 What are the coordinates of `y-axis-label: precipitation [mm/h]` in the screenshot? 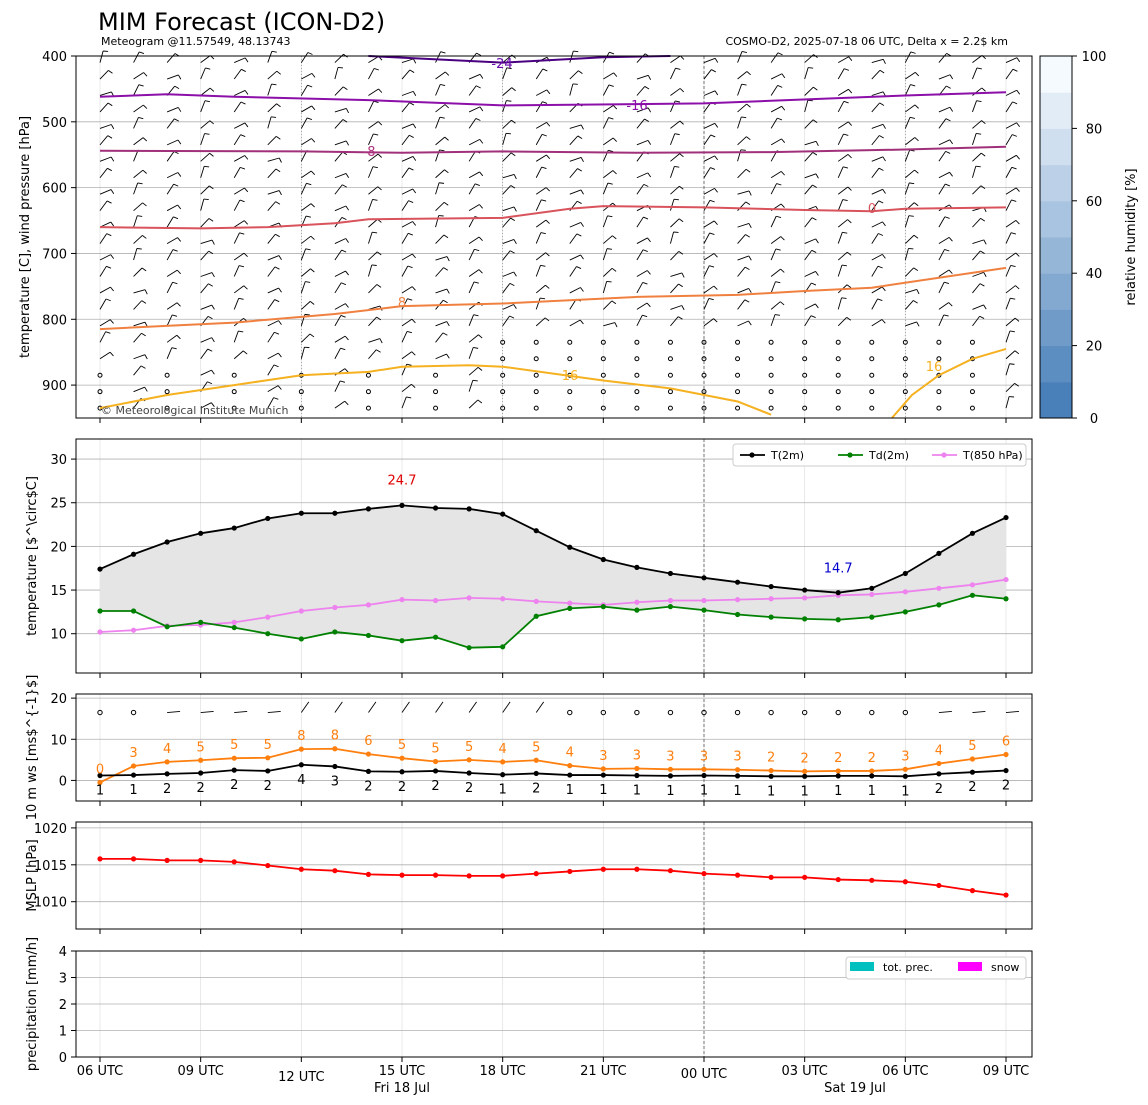 It's located at (32, 1004).